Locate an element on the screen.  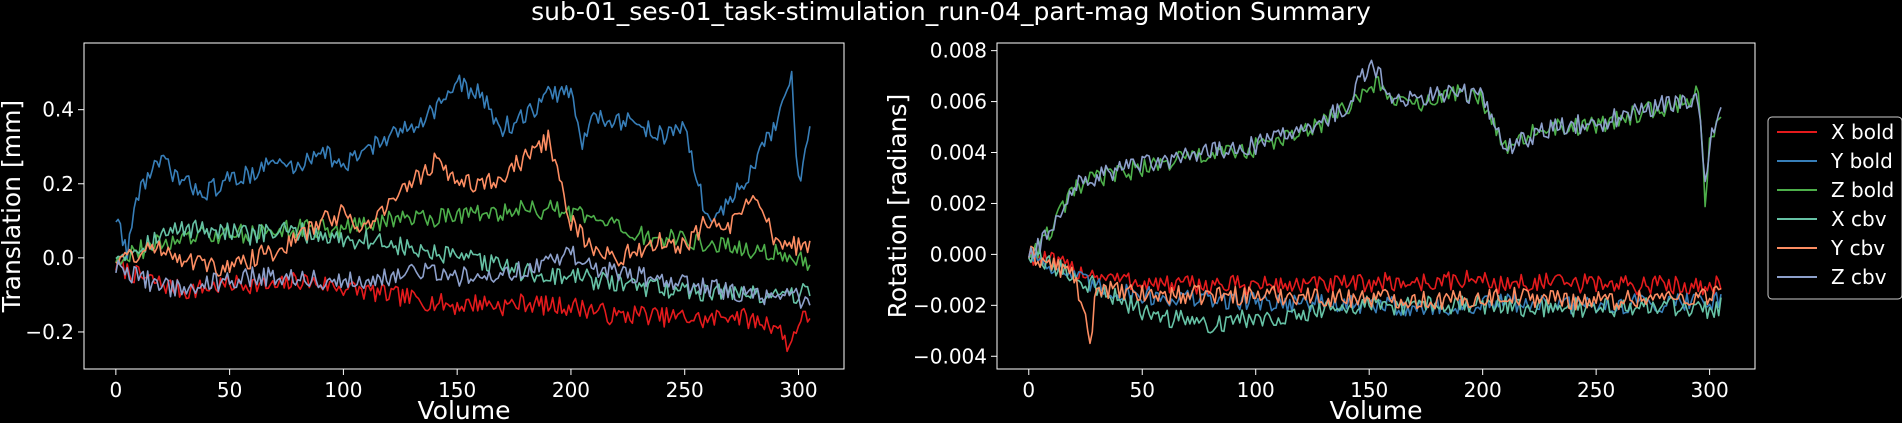
legend-item-x-cbv: X cbv is located at coordinates (1832, 219).